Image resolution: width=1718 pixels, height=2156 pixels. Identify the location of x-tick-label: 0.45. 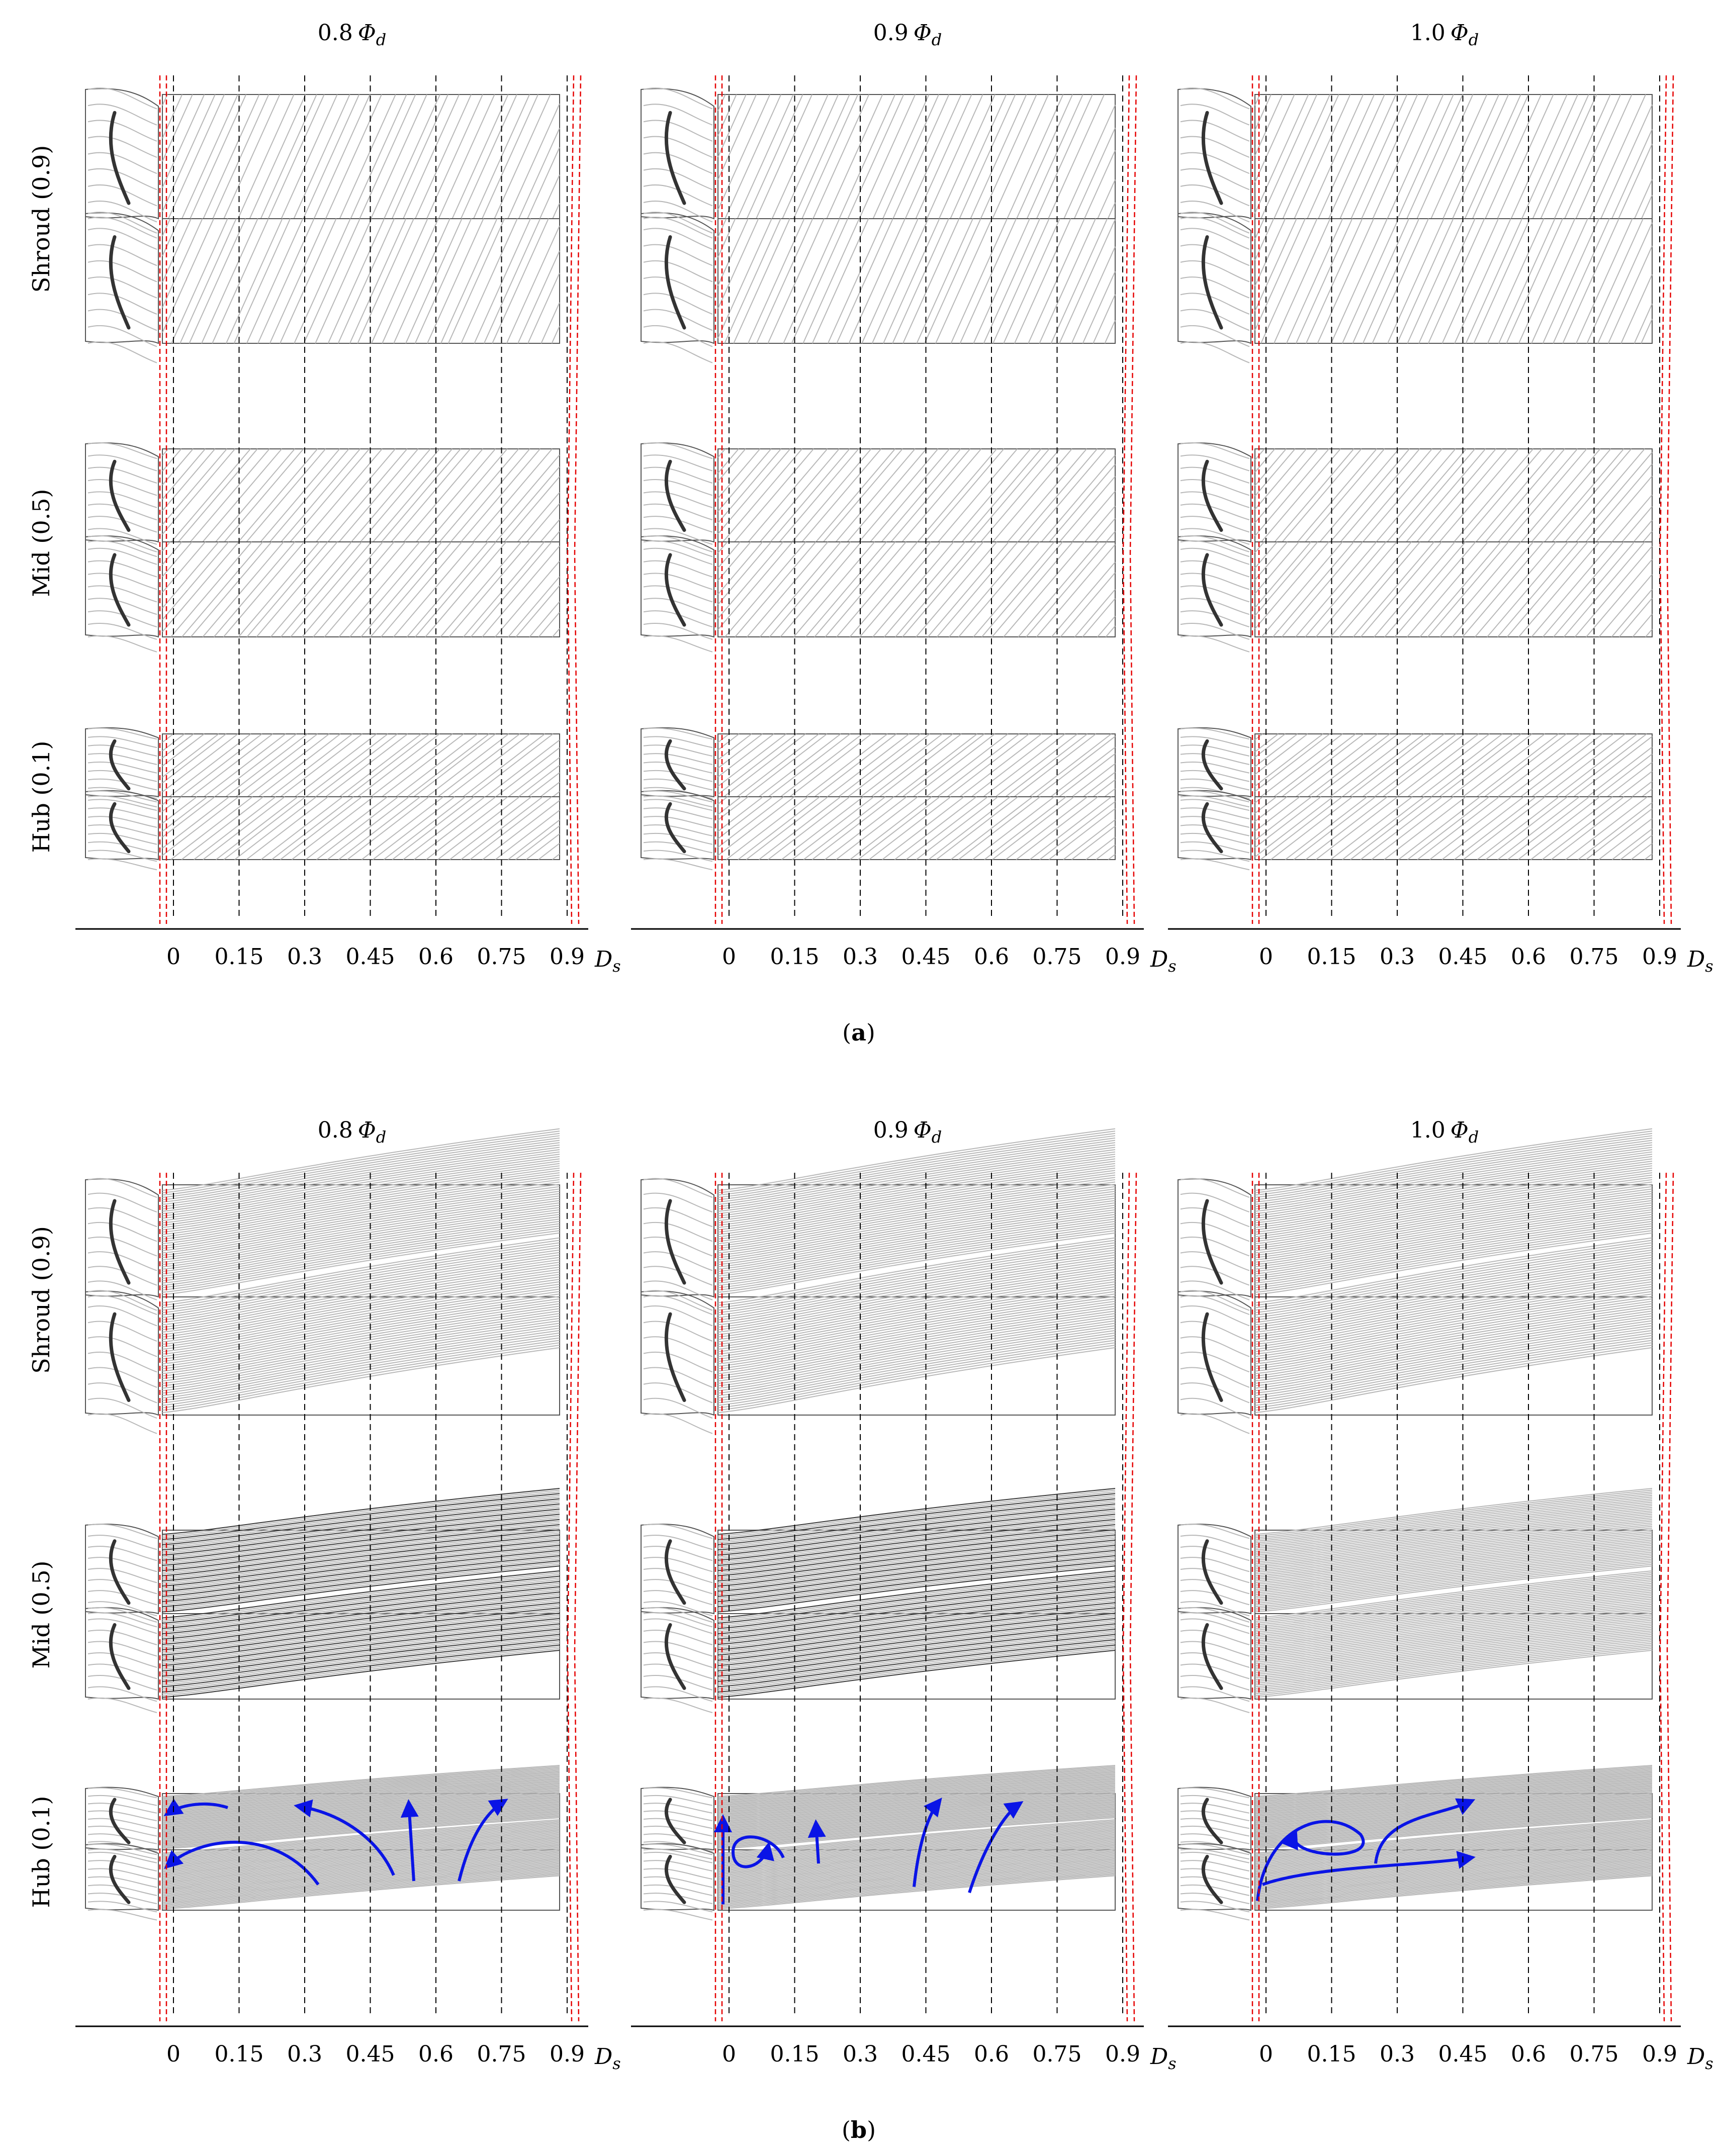
(1463, 957).